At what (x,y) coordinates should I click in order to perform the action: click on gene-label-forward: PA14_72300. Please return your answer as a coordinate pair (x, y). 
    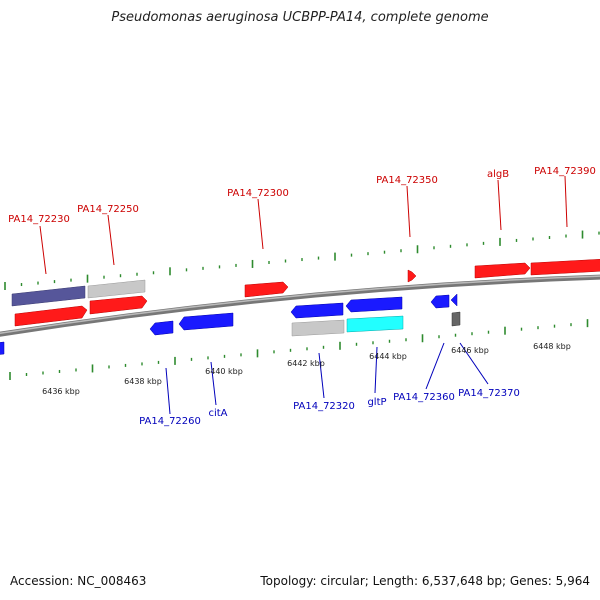
    Looking at the image, I should click on (258, 193).